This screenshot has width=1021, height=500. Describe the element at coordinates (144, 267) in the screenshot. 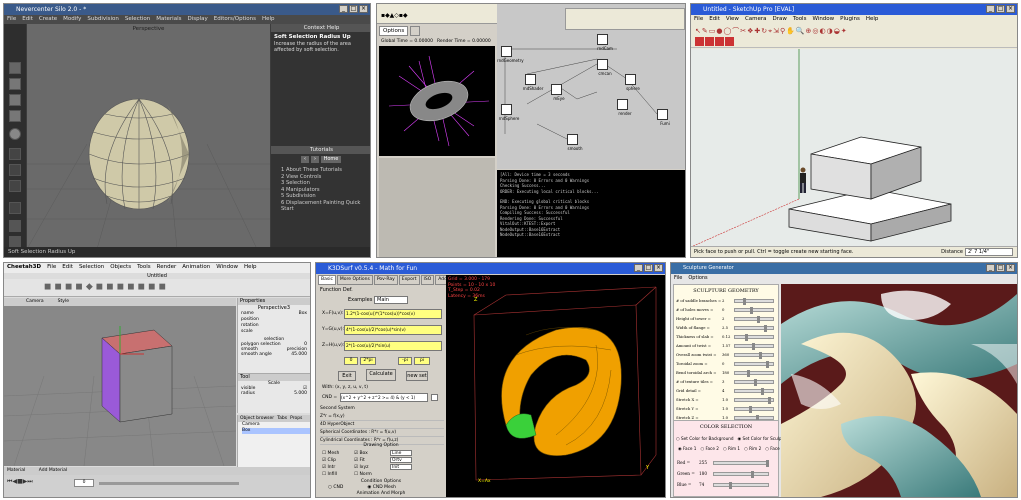

I see `menu-item: Tools` at that location.